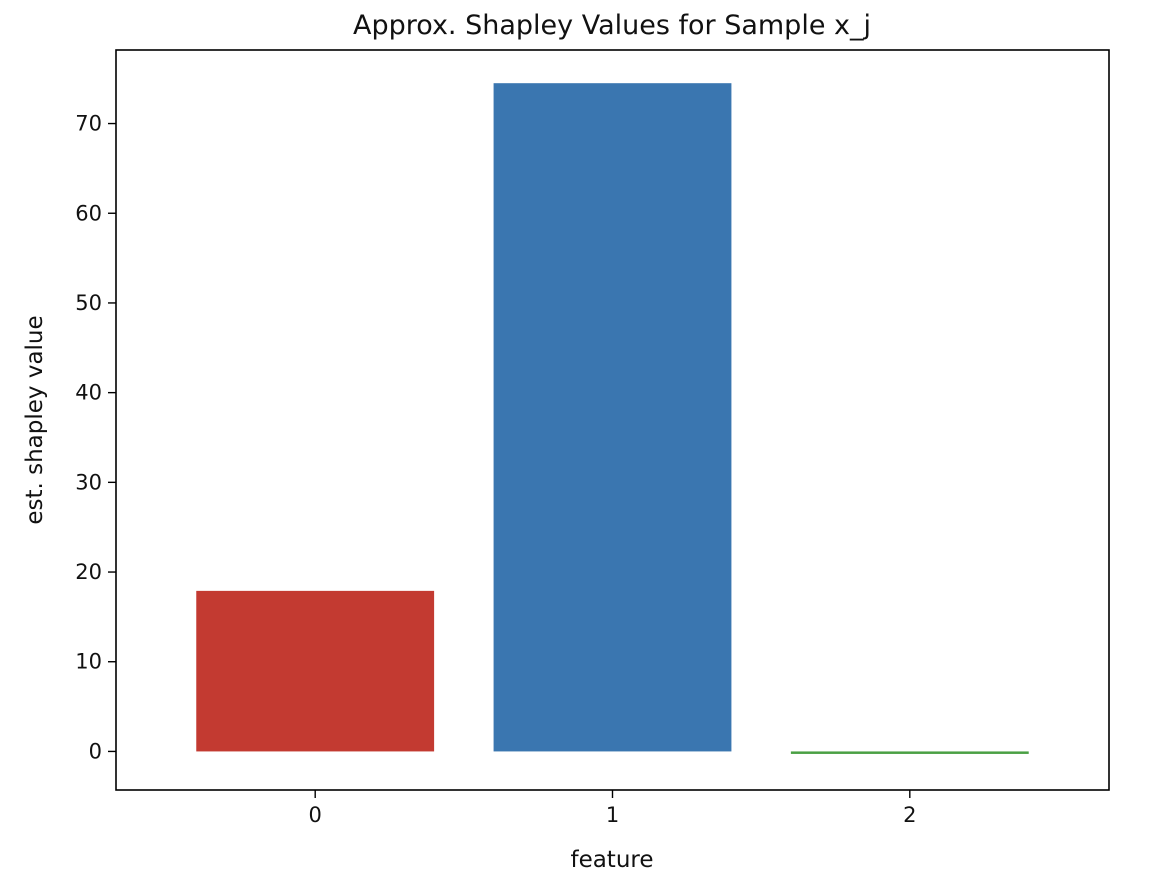 This screenshot has height=892, width=1152. Describe the element at coordinates (315, 815) in the screenshot. I see `x-tick-label: 0` at that location.